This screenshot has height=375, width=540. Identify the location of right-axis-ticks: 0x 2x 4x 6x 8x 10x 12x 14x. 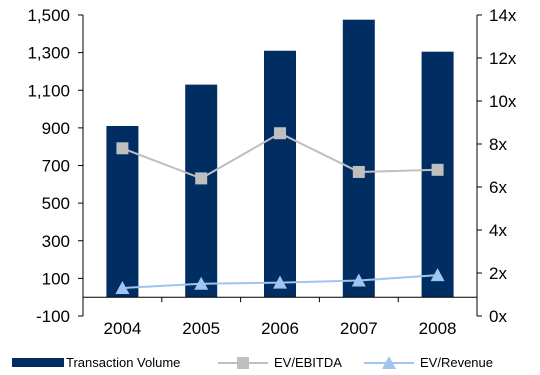
(497, 166).